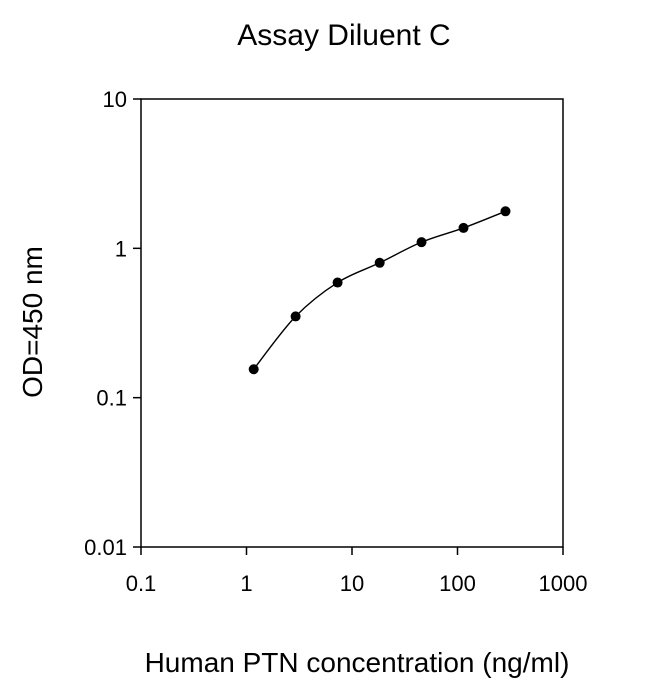 The width and height of the screenshot is (650, 693). I want to click on y-tick-label: 10, so click(115, 99).